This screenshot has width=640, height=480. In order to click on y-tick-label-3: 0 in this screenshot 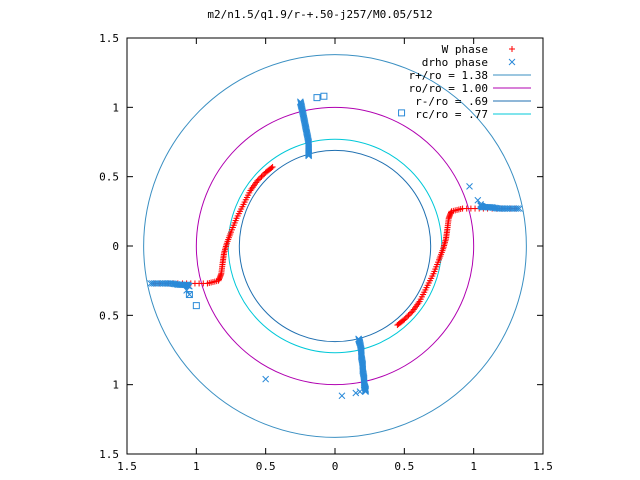, I will do `click(115, 246)`.